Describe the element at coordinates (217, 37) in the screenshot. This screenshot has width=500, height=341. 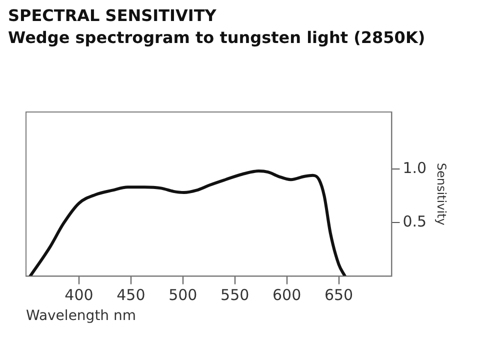
I see `chart-subtitle: Wedge spectrogram to tungsten light (2850K)` at that location.